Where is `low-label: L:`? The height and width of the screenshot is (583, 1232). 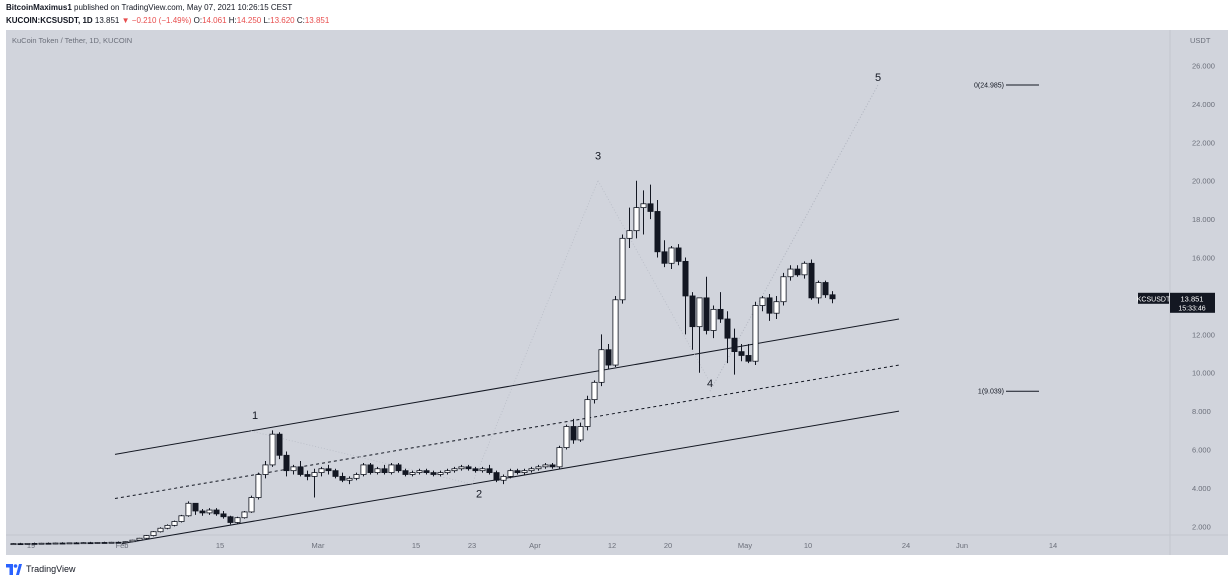
low-label: L: is located at coordinates (267, 20).